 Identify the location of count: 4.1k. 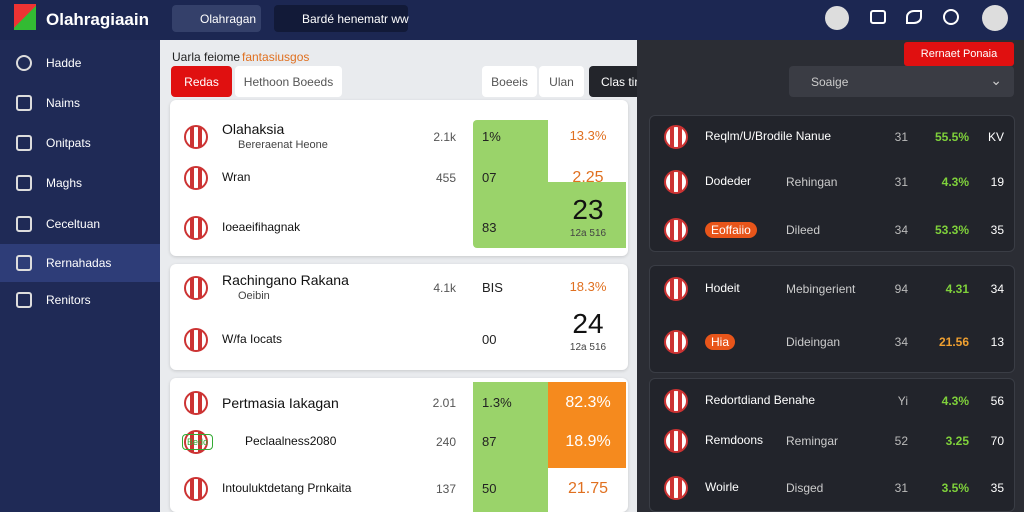
(444, 288).